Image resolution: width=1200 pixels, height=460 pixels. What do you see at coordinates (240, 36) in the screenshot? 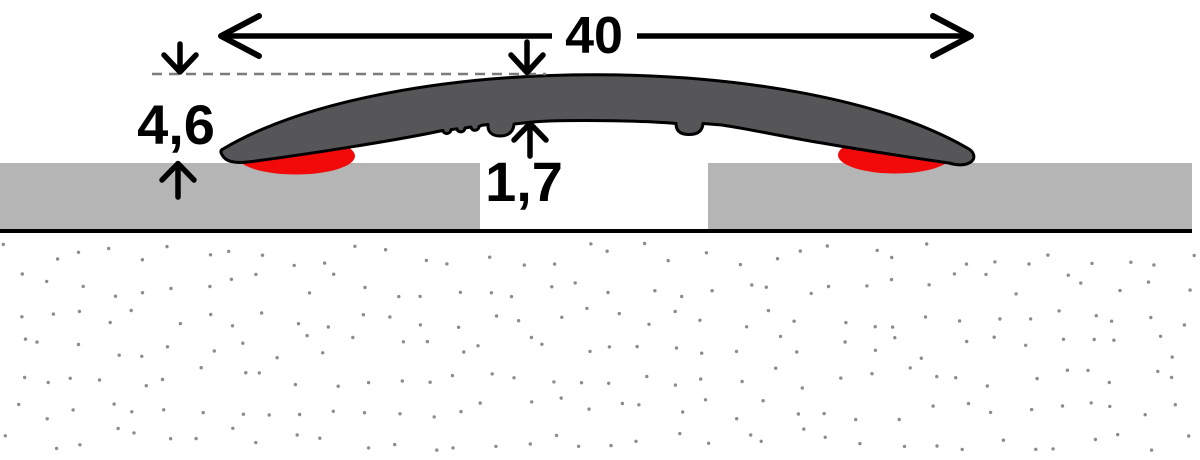
I see `arrow-left-icon` at bounding box center [240, 36].